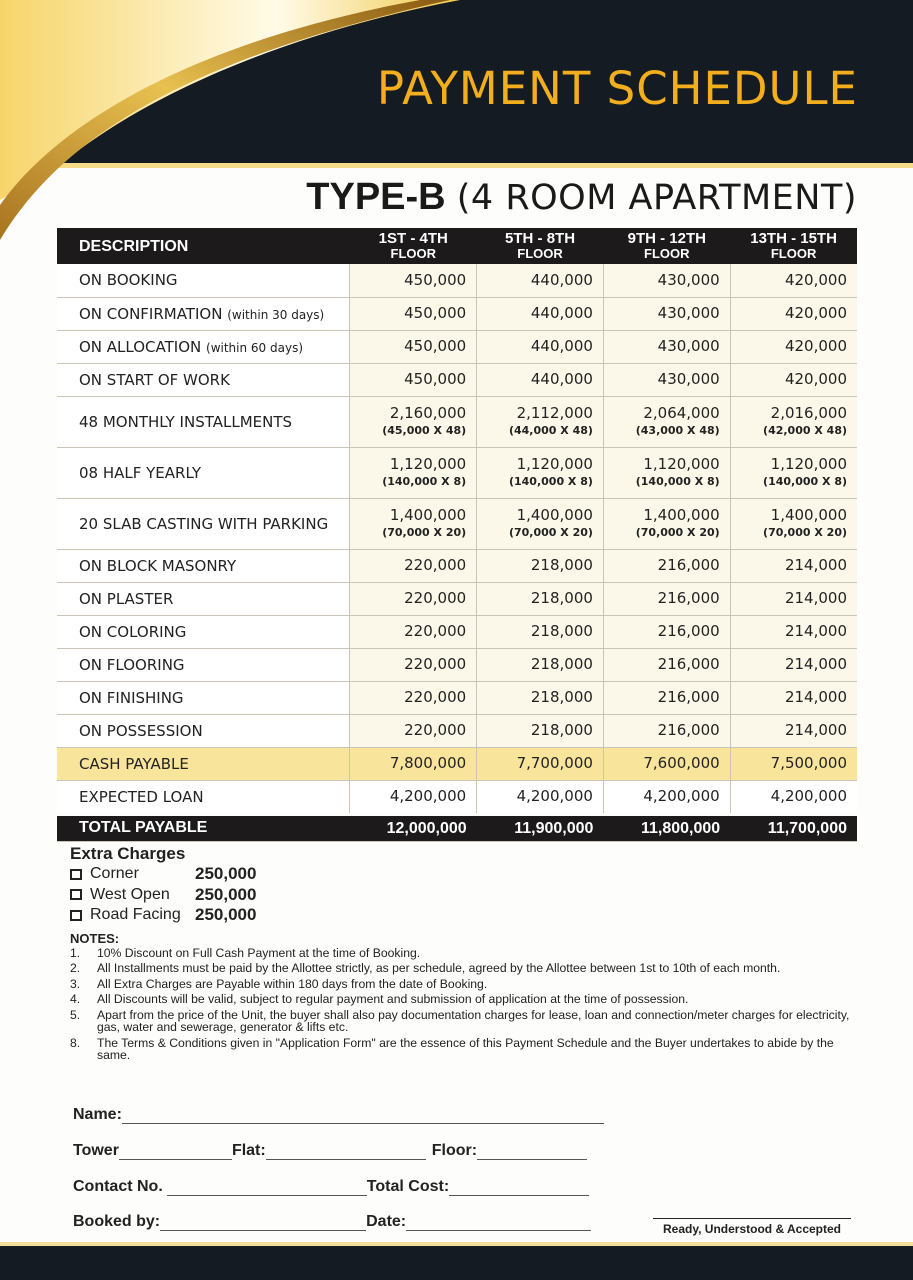  What do you see at coordinates (163, 895) in the screenshot?
I see `extra-charge-item: West Open 250,000` at bounding box center [163, 895].